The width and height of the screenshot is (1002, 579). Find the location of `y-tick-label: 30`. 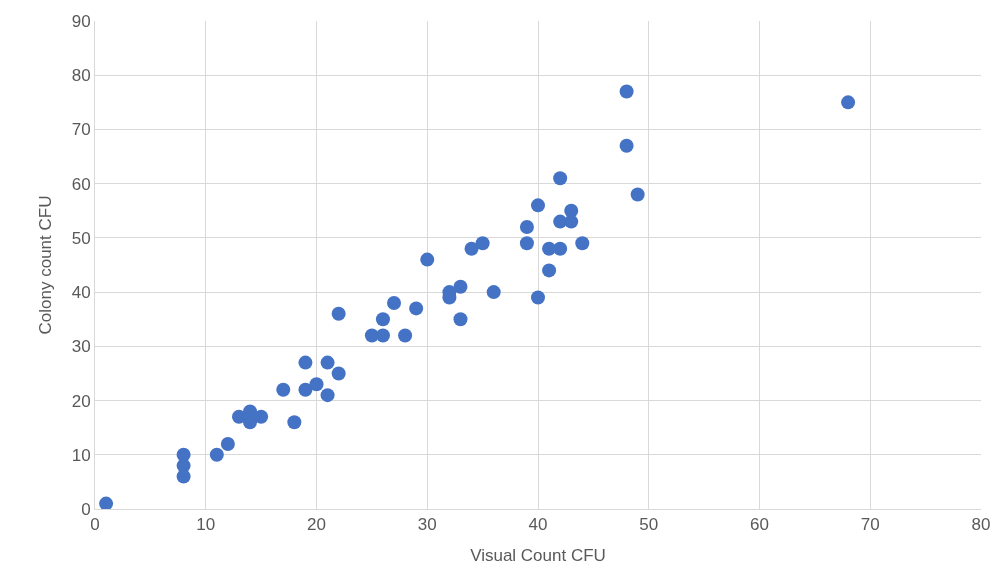

y-tick-label: 30 is located at coordinates (81, 347).